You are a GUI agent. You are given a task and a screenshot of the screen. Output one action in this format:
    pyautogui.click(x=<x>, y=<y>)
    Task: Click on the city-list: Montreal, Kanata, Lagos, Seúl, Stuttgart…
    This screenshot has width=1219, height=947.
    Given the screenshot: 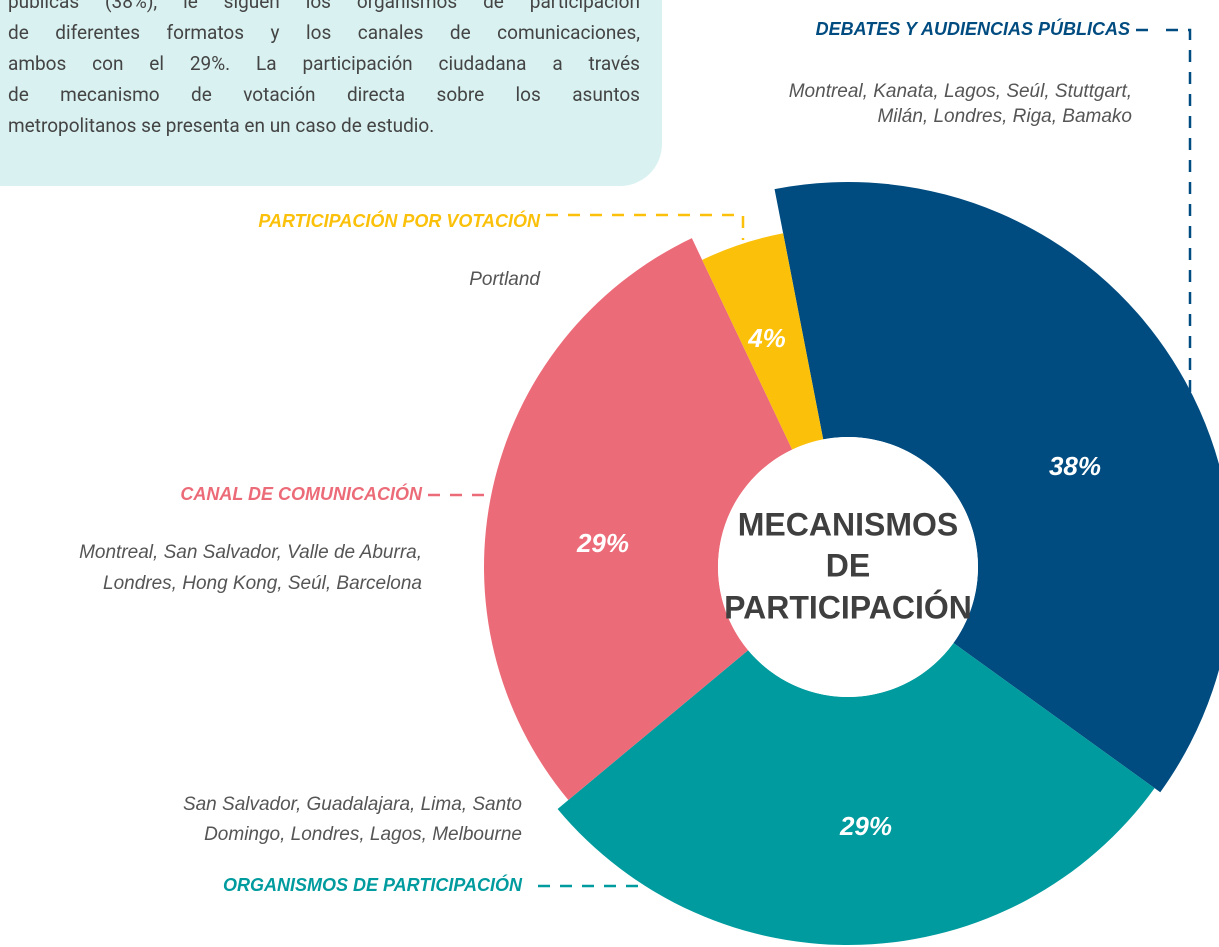 What is the action you would take?
    pyautogui.click(x=960, y=91)
    